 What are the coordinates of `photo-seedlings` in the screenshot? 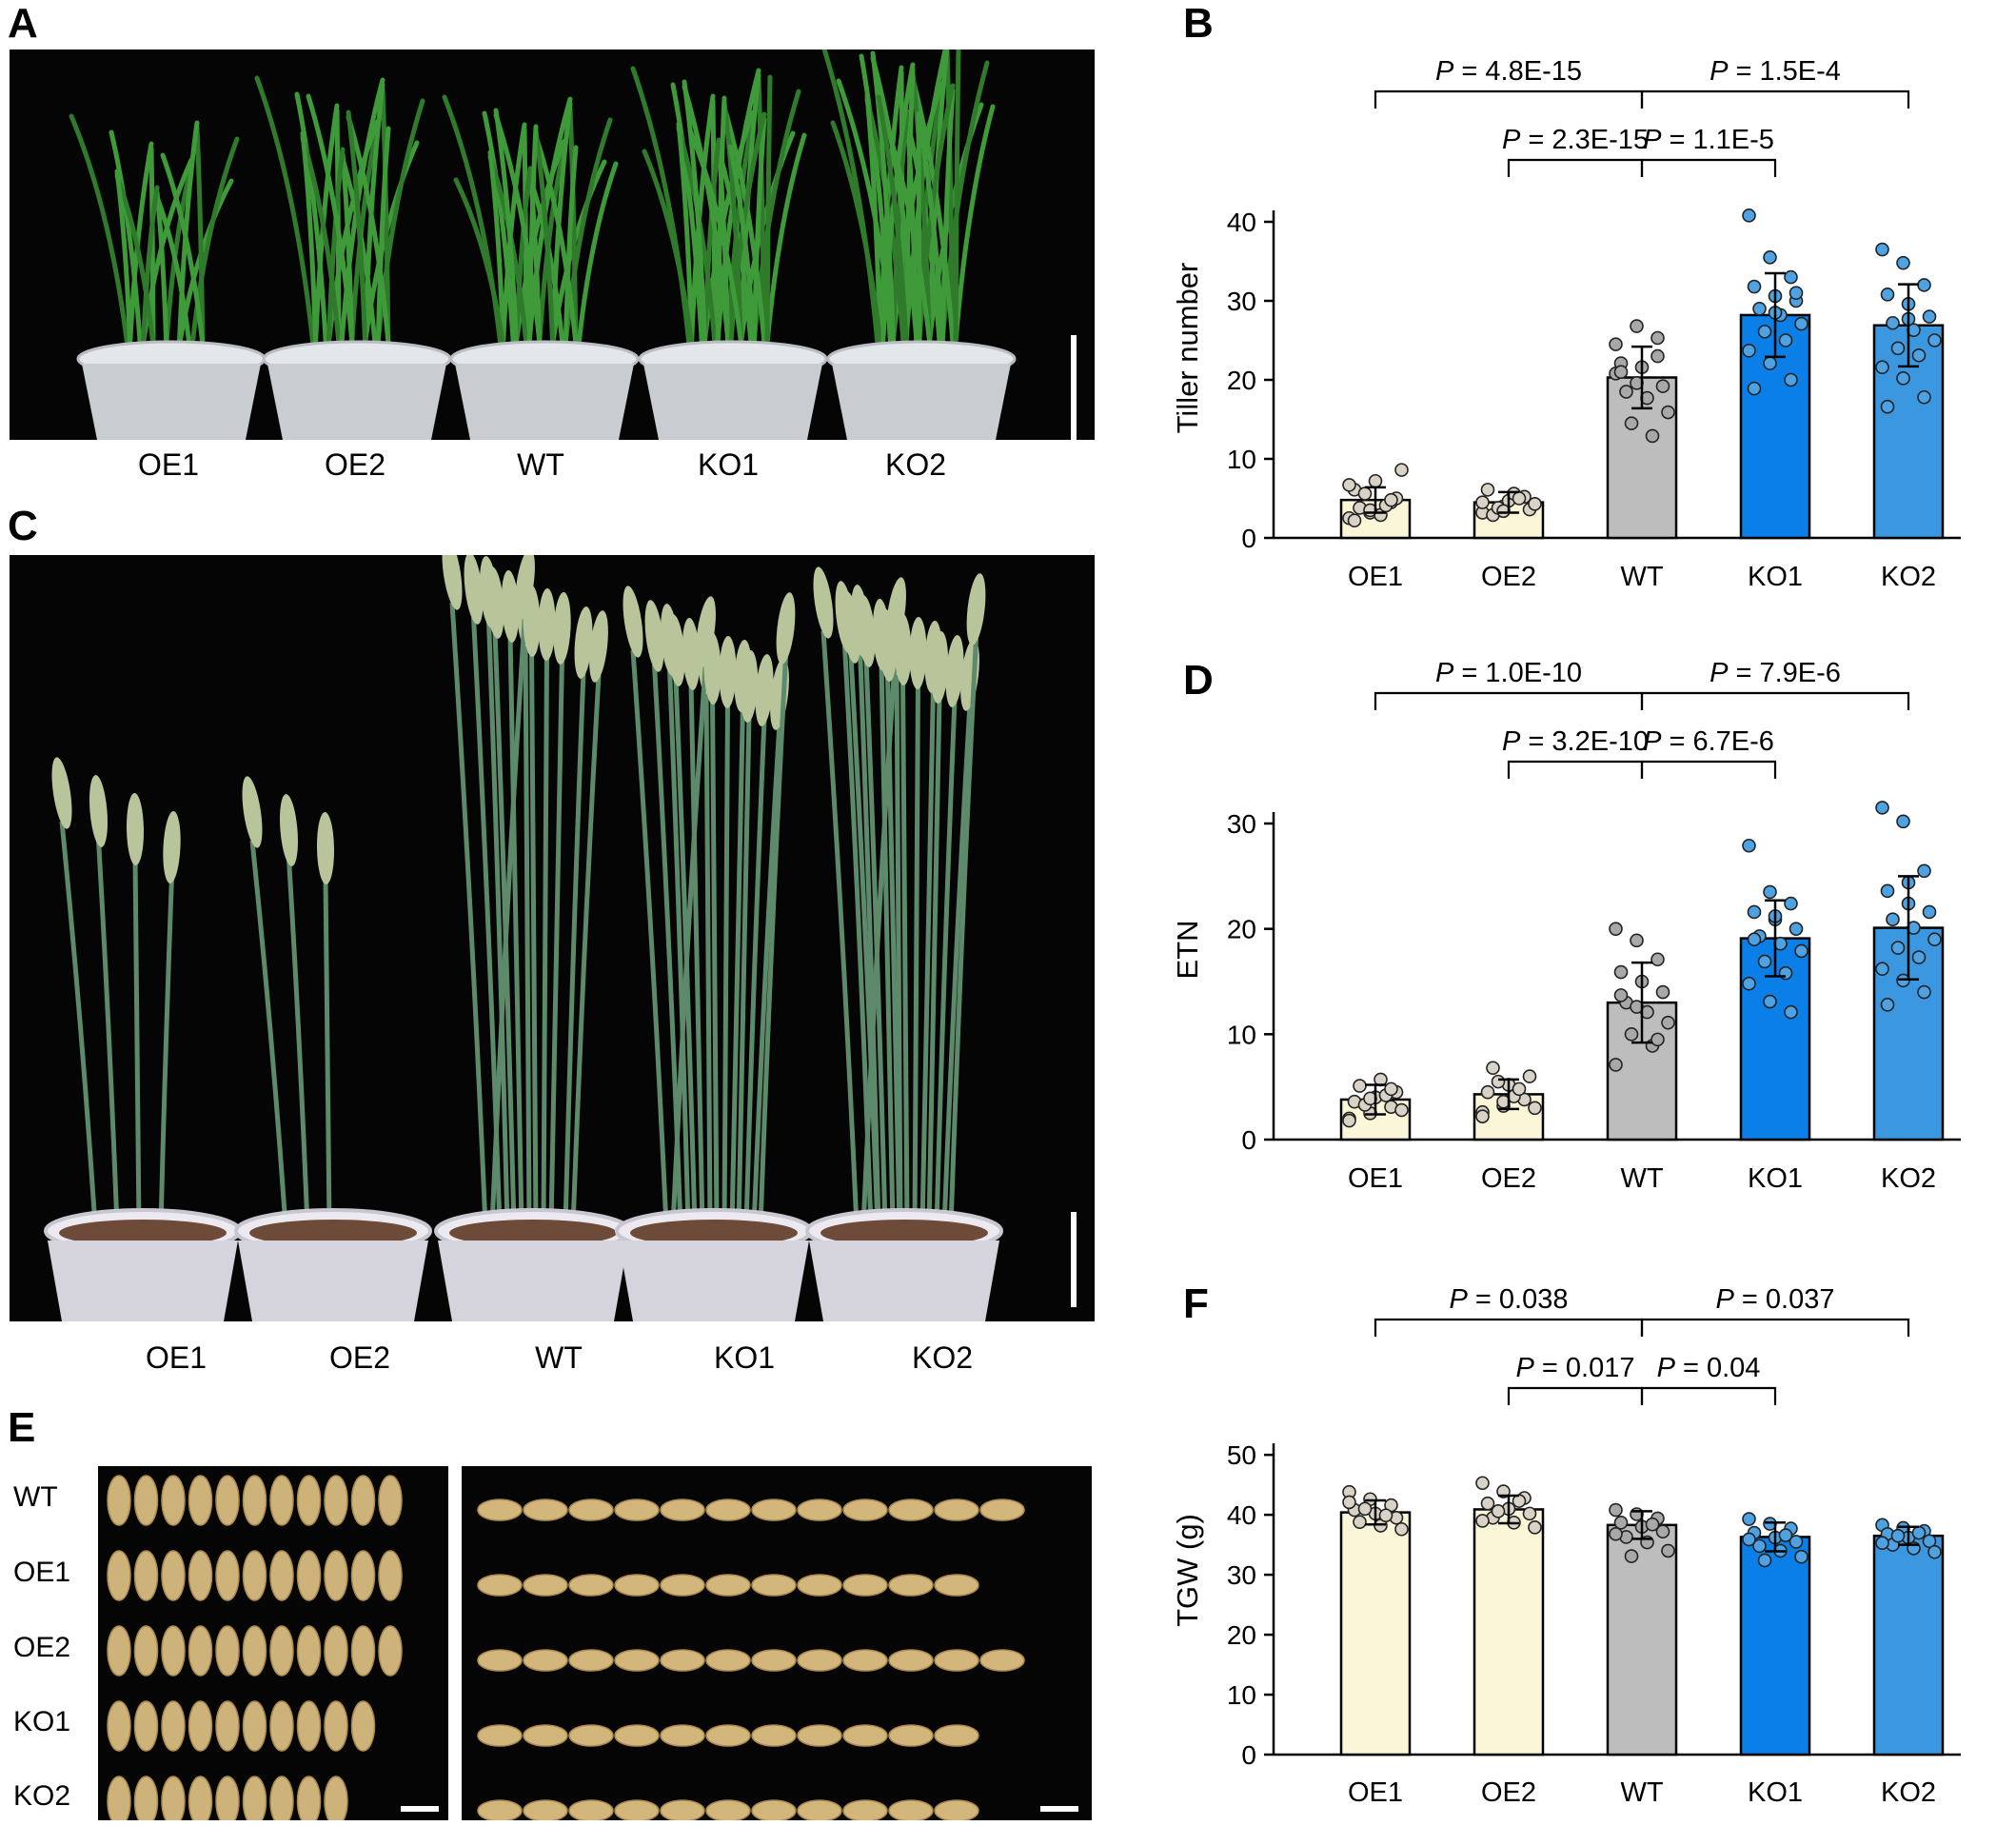 It's located at (552, 245).